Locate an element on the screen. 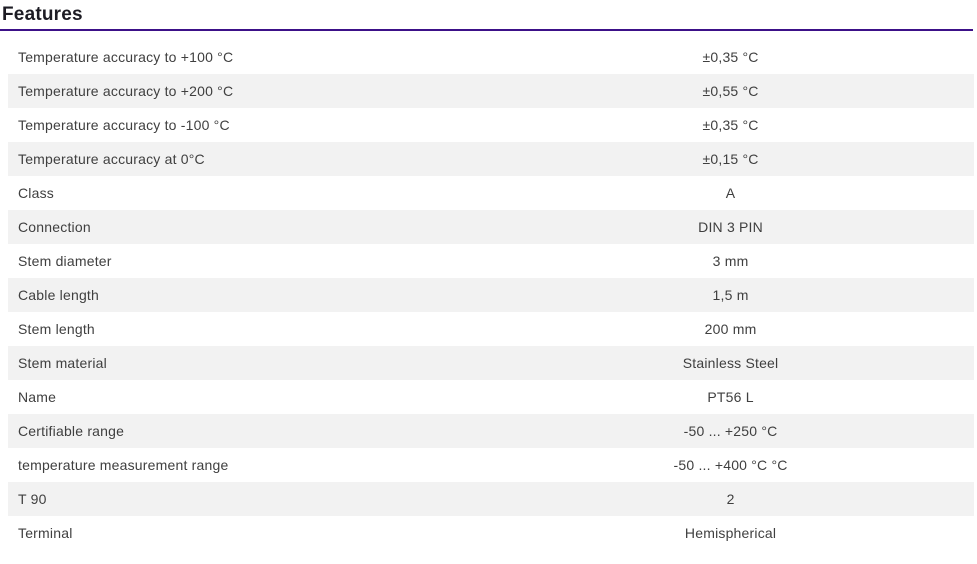  feature-label: Certifiable range is located at coordinates (71, 431).